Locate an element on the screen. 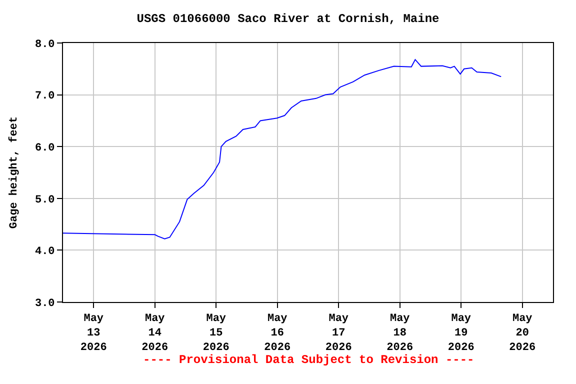 This screenshot has width=576, height=384. text: ---- Provisional Data Subject to Revision ---- is located at coordinates (308, 360).